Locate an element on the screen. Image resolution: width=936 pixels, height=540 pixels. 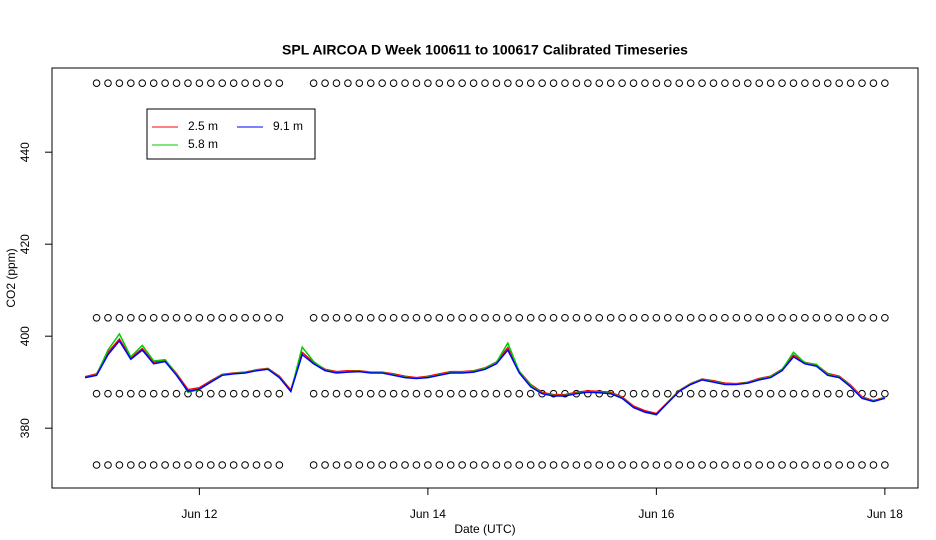
y-tick-label: 380 is located at coordinates (25, 428).